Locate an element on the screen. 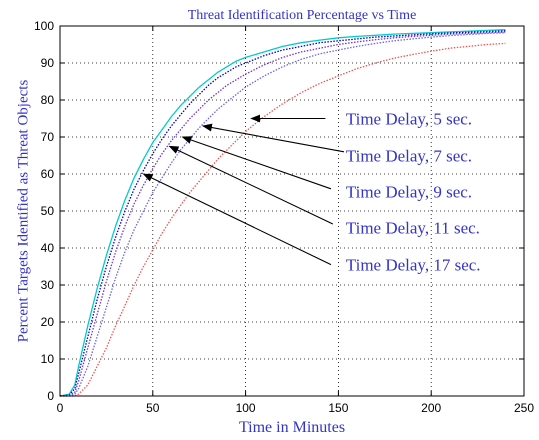 Image resolution: width=539 pixels, height=440 pixels. chart-title: Threat Identification Percentage vs Time is located at coordinates (302, 15).